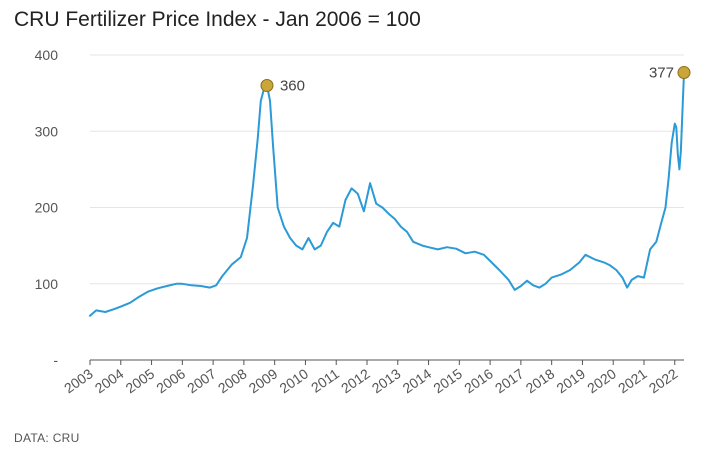 This screenshot has height=454, width=714. I want to click on data-label: 360, so click(292, 86).